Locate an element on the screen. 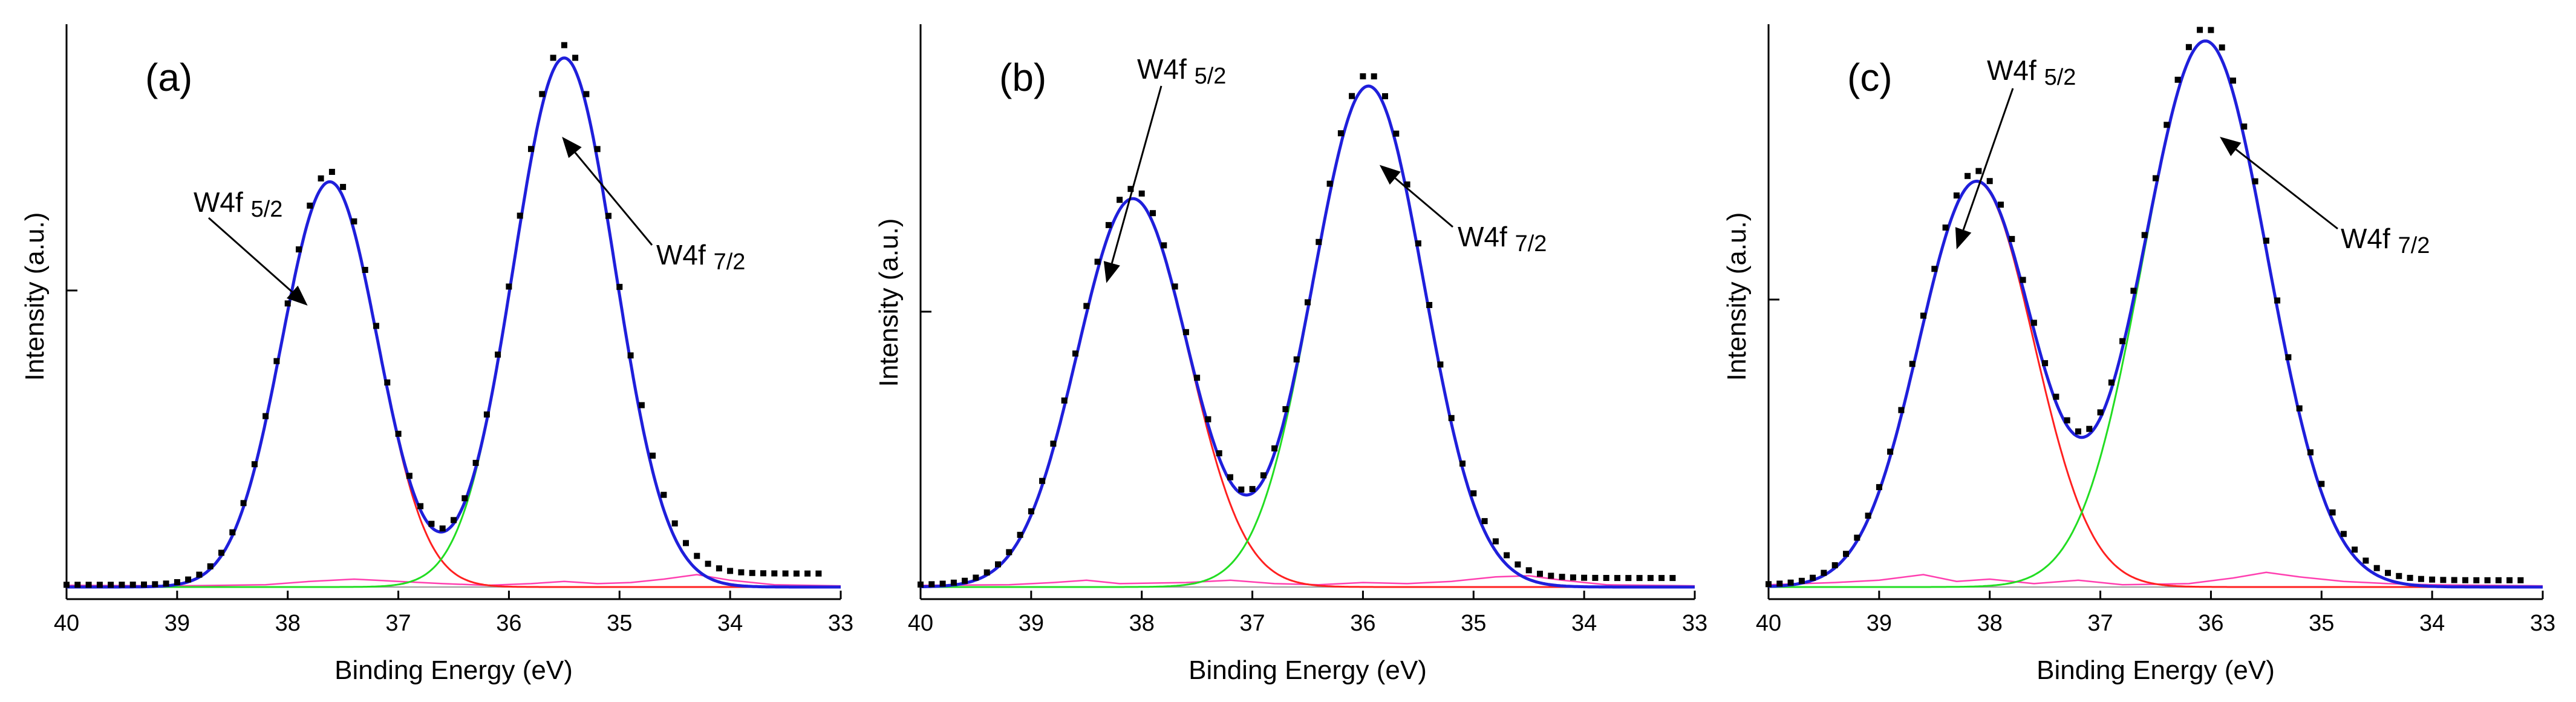 The height and width of the screenshot is (702, 2576). panel-c-annotation-5-2: W4f 5/2 is located at coordinates (2031, 72).